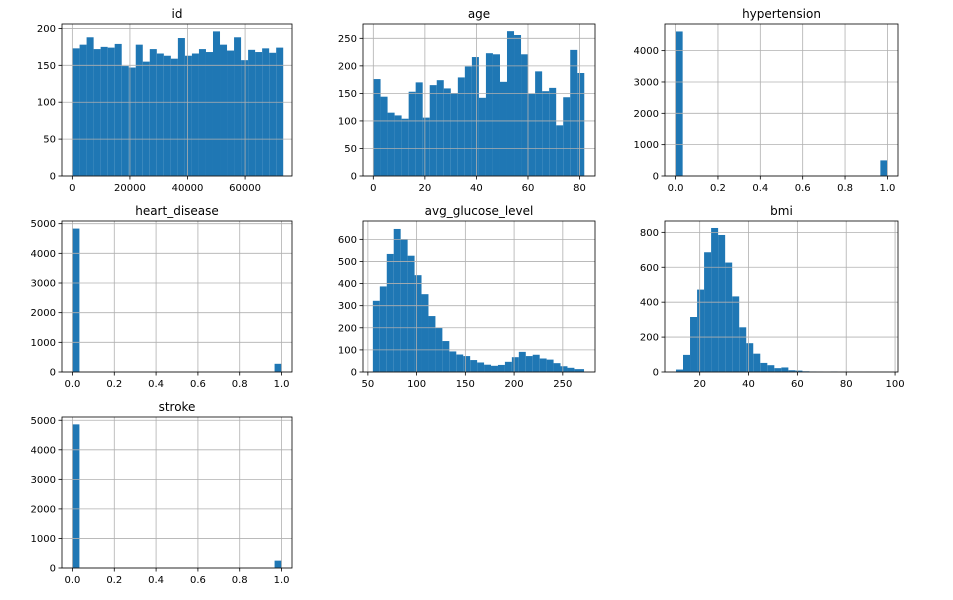 The height and width of the screenshot is (600, 953). I want to click on y-tick-label: 2000, so click(43, 509).